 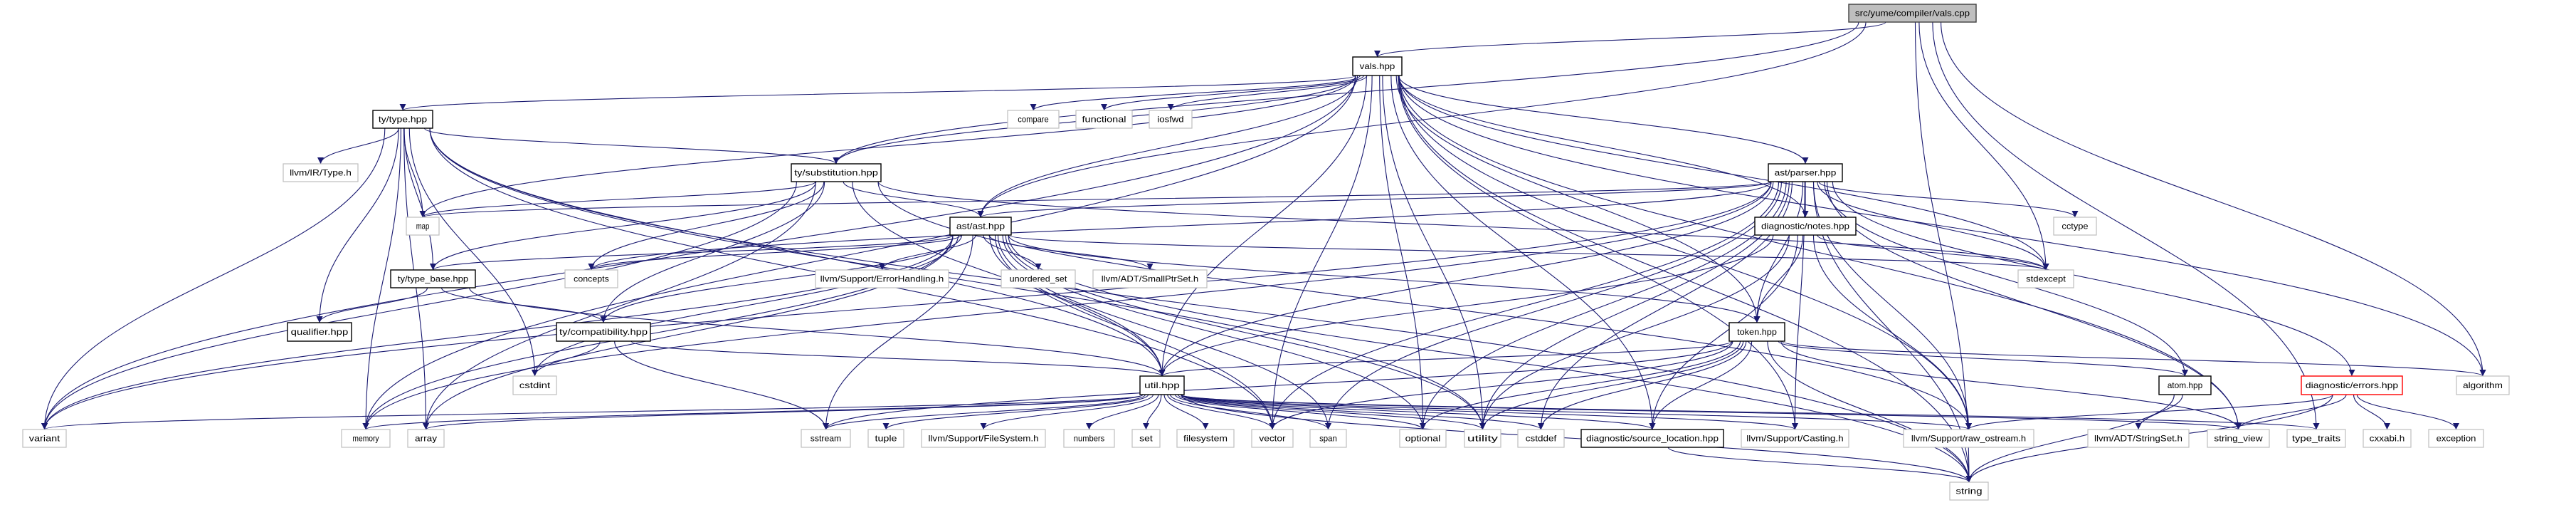 I want to click on edge-vals_hpp-to-util_hpp, so click(x=1262, y=226).